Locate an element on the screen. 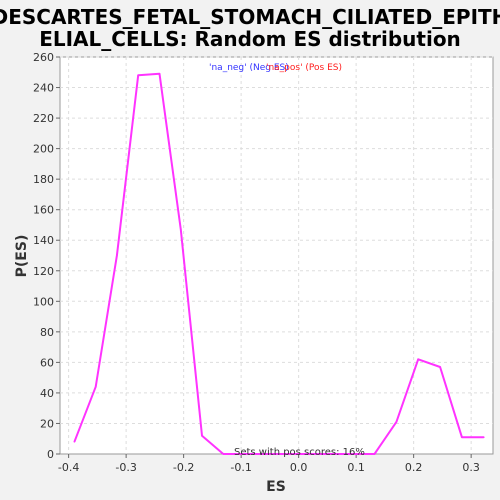  x-tick-label: -0.1 is located at coordinates (240, 467).